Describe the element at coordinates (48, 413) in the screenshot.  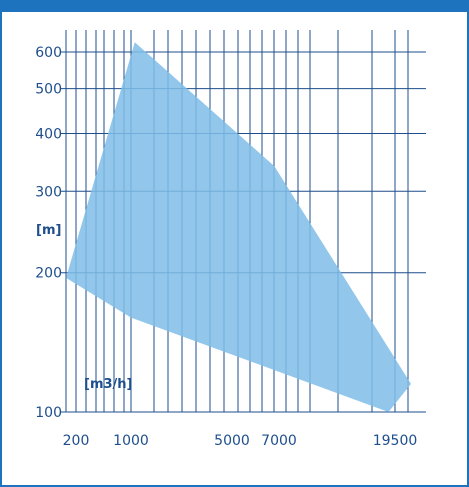
I see `y-tick-label: 100` at that location.